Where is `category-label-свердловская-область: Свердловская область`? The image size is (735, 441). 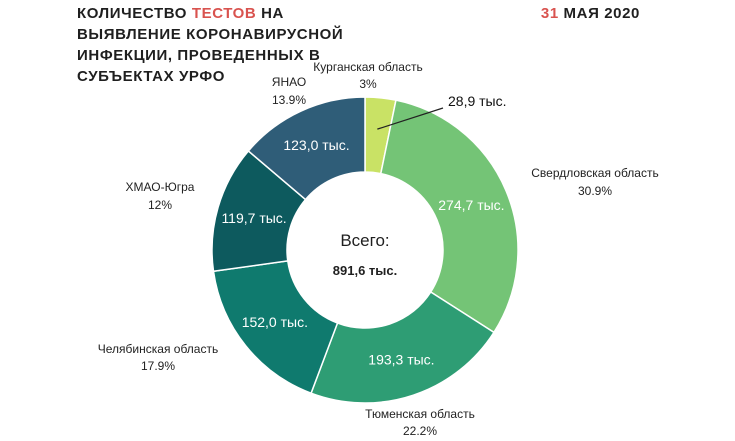 category-label-свердловская-область: Свердловская область is located at coordinates (594, 173).